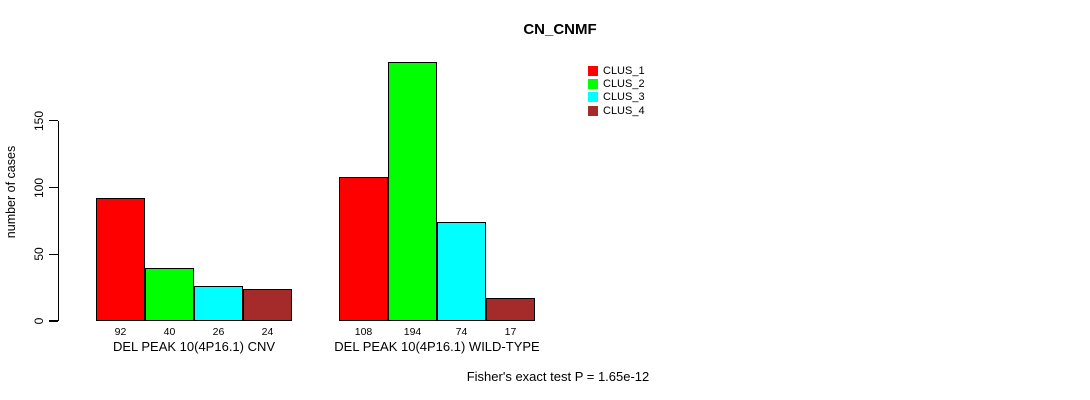 This screenshot has height=400, width=1090. Describe the element at coordinates (39, 254) in the screenshot. I see `y-tick-label: 50` at that location.